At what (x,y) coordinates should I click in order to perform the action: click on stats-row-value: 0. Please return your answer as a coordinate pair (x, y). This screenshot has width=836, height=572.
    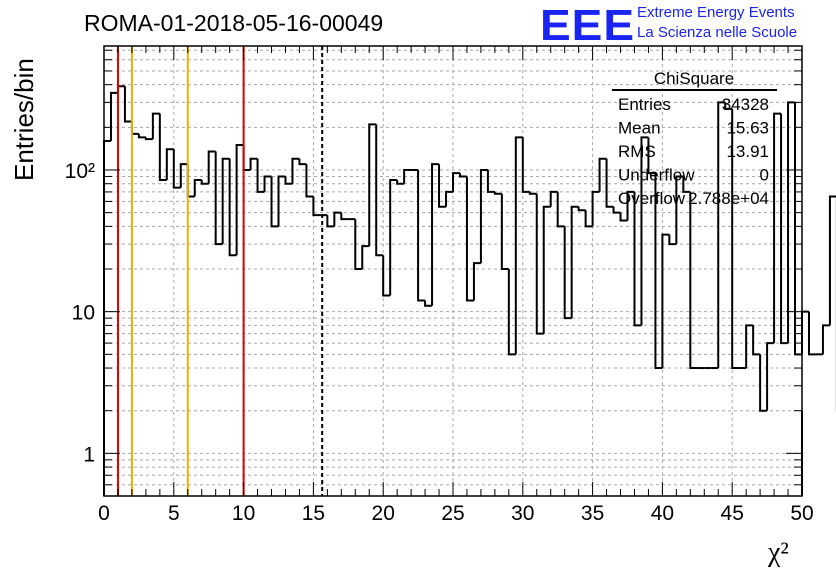
    Looking at the image, I should click on (764, 175).